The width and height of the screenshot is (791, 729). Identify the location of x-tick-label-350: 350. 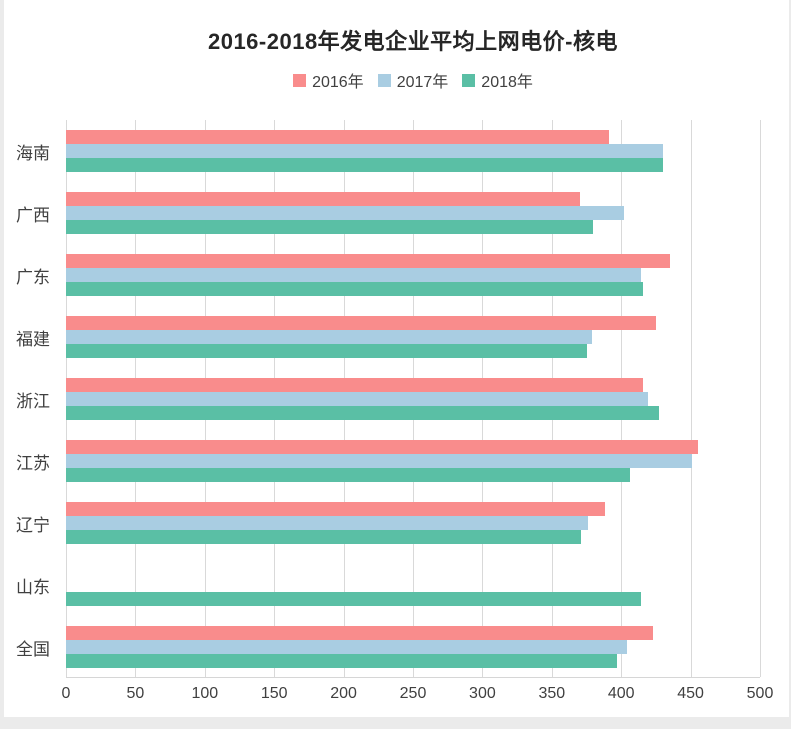
(552, 693).